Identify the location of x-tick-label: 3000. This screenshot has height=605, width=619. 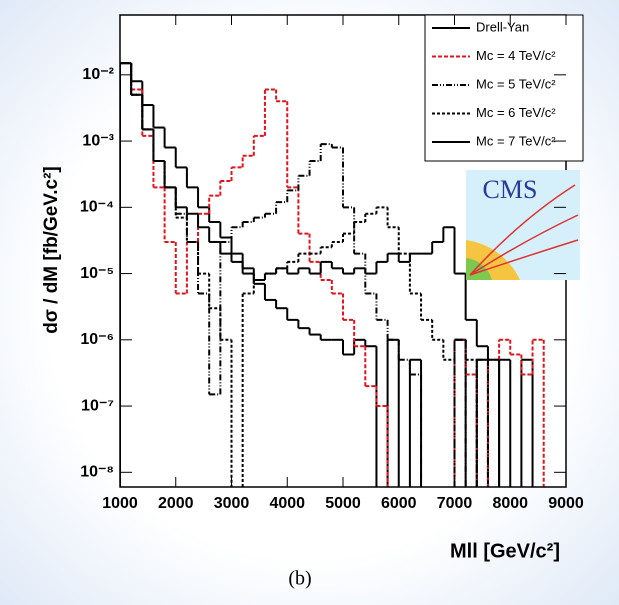
(232, 503).